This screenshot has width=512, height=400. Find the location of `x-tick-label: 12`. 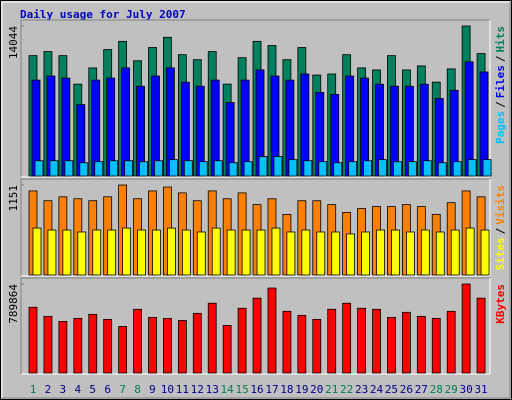

x-tick-label: 12 is located at coordinates (197, 389).